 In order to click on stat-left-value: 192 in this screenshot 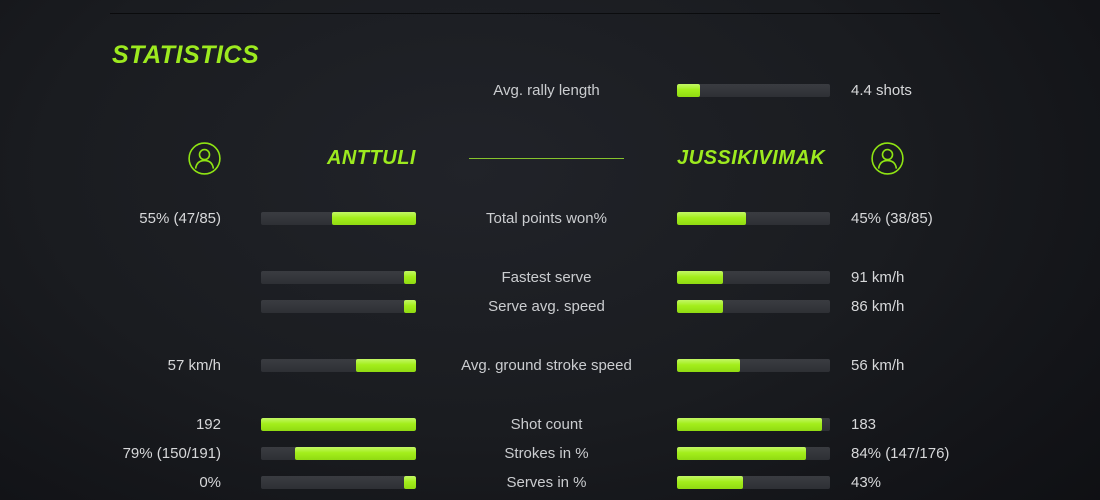, I will do `click(208, 424)`.